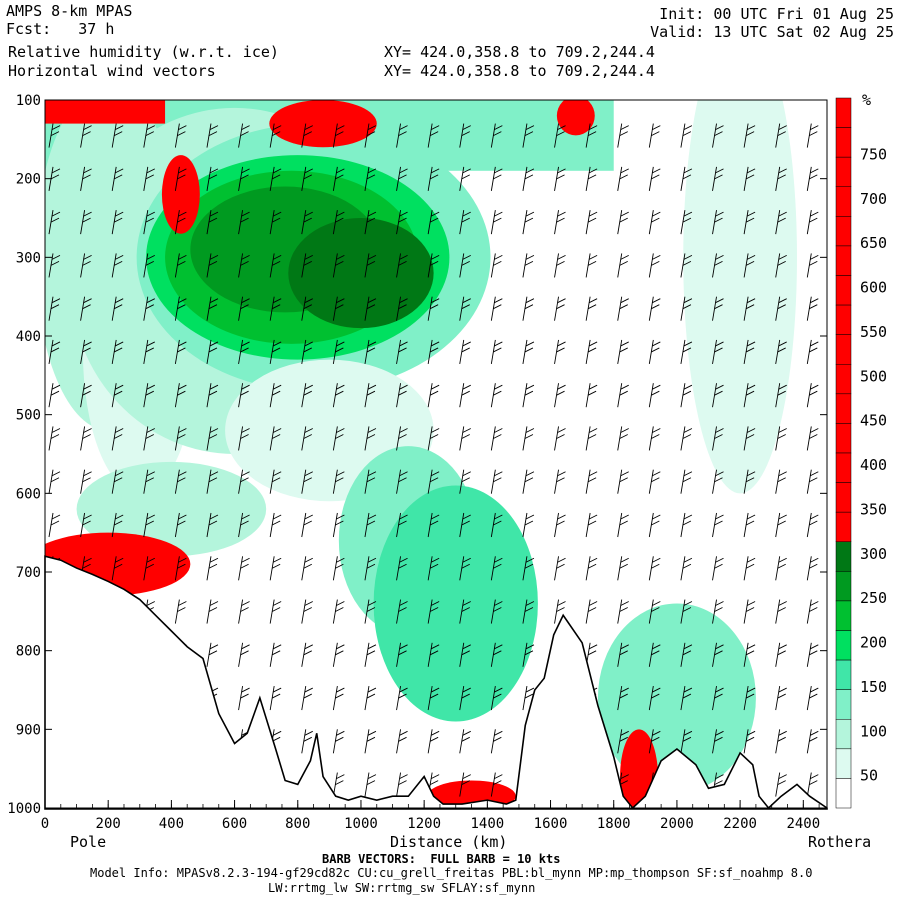  What do you see at coordinates (108, 824) in the screenshot?
I see `x-tick-label: 200` at bounding box center [108, 824].